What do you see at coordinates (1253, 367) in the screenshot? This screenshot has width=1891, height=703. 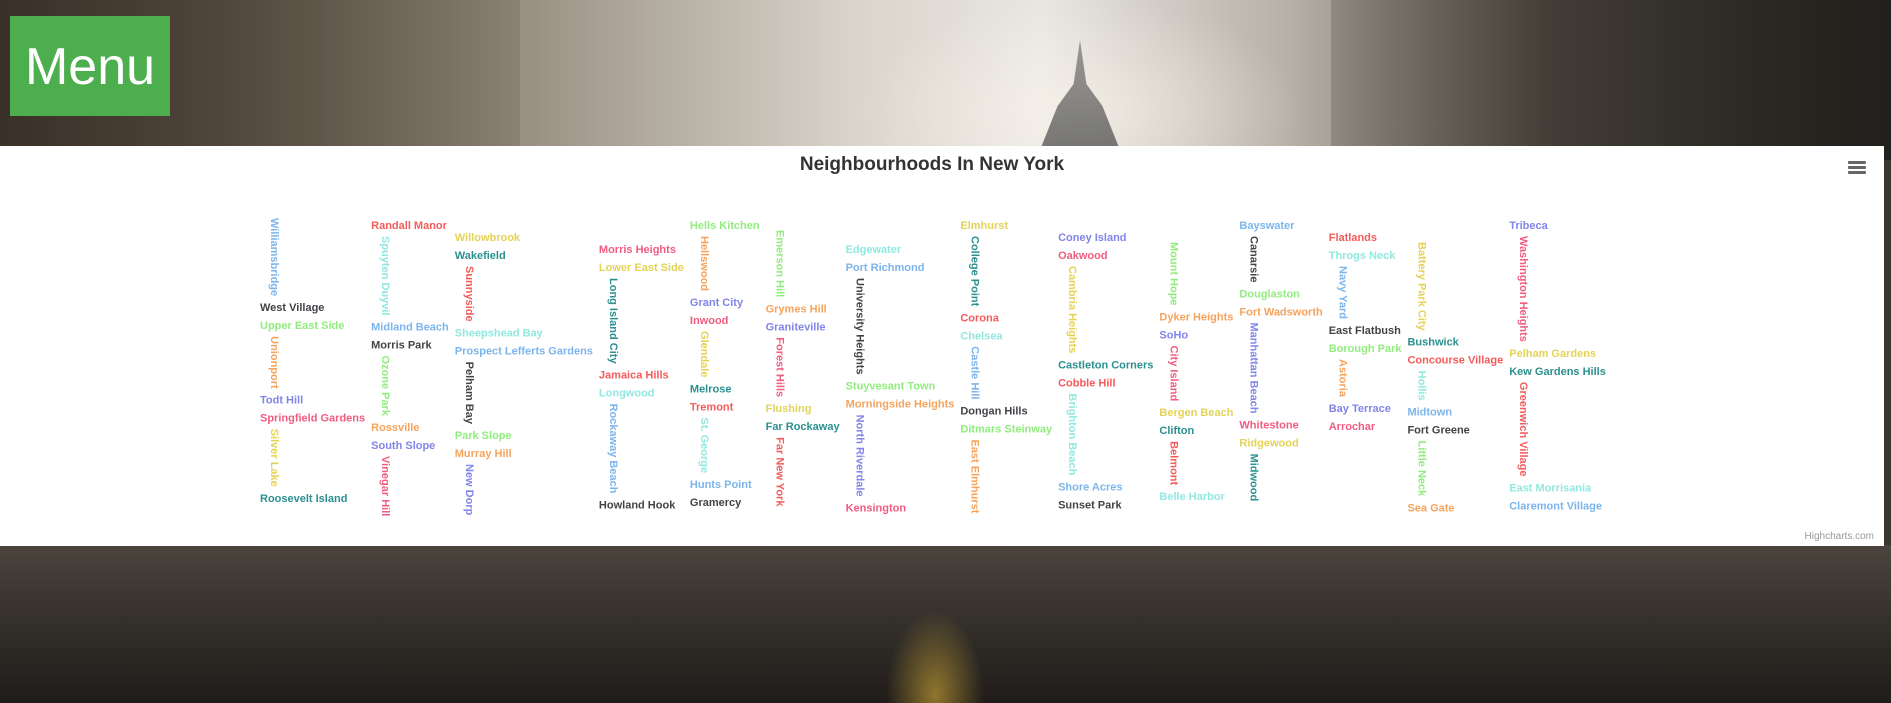 I see `word-84: Manhattan Beach` at bounding box center [1253, 367].